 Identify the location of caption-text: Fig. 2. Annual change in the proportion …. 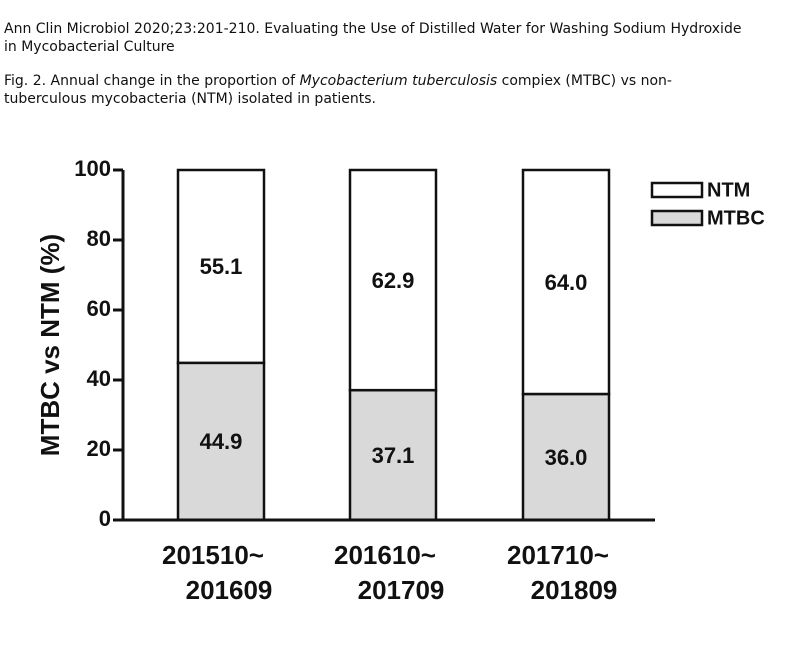
(152, 81).